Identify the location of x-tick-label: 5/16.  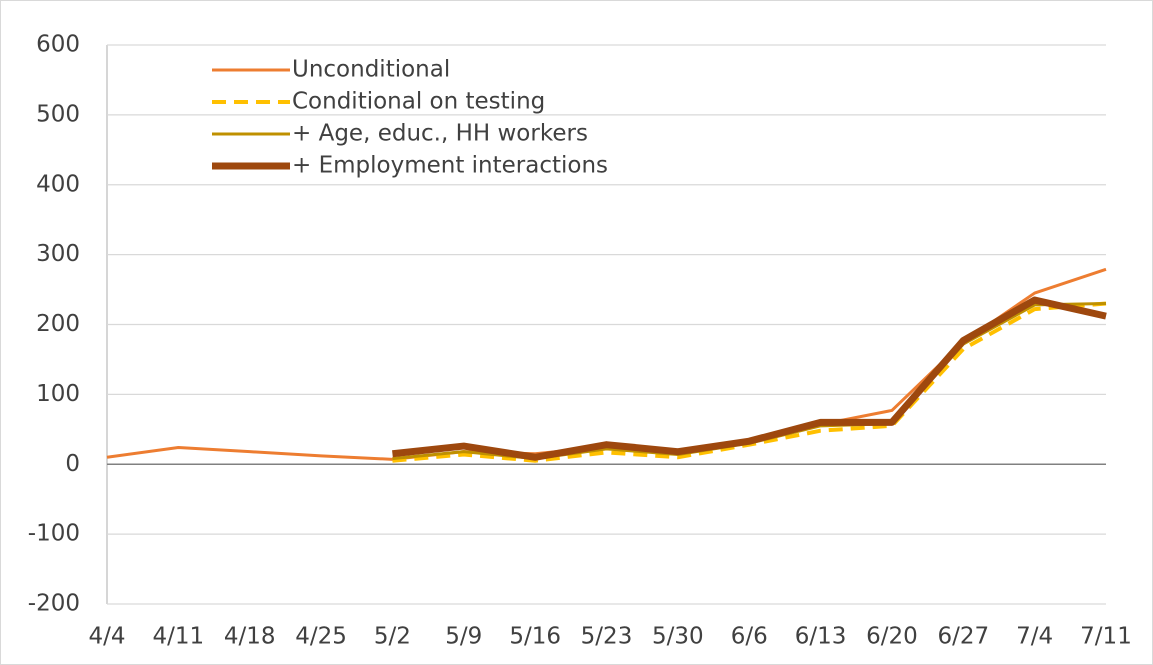
(535, 637).